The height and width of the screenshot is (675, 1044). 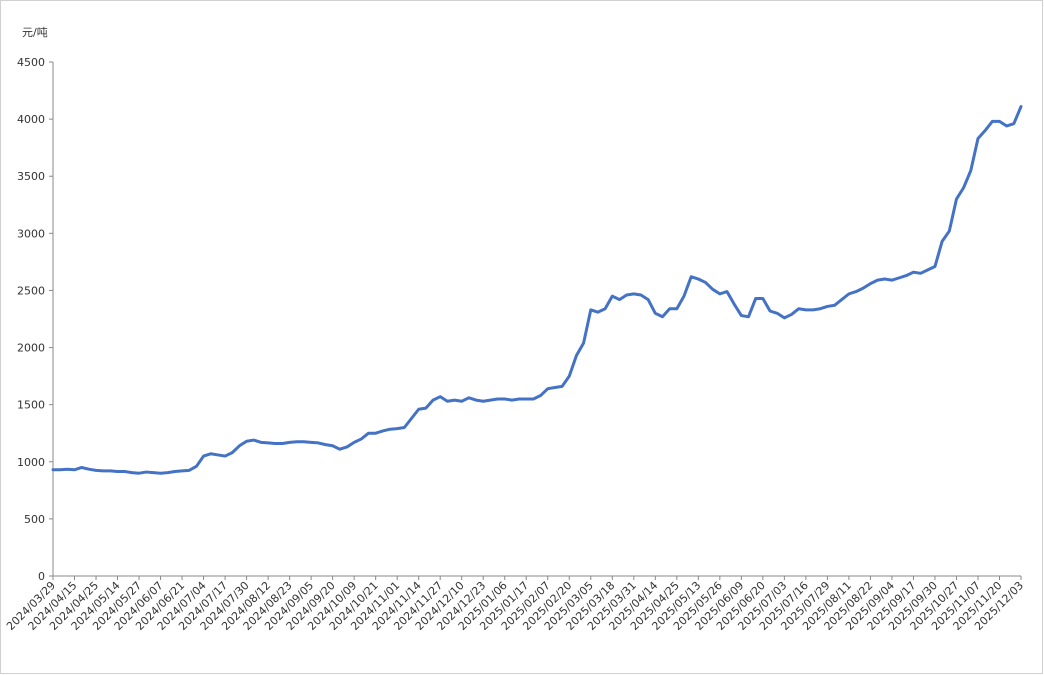 I want to click on y-tick-label: 1000, so click(x=31, y=462).